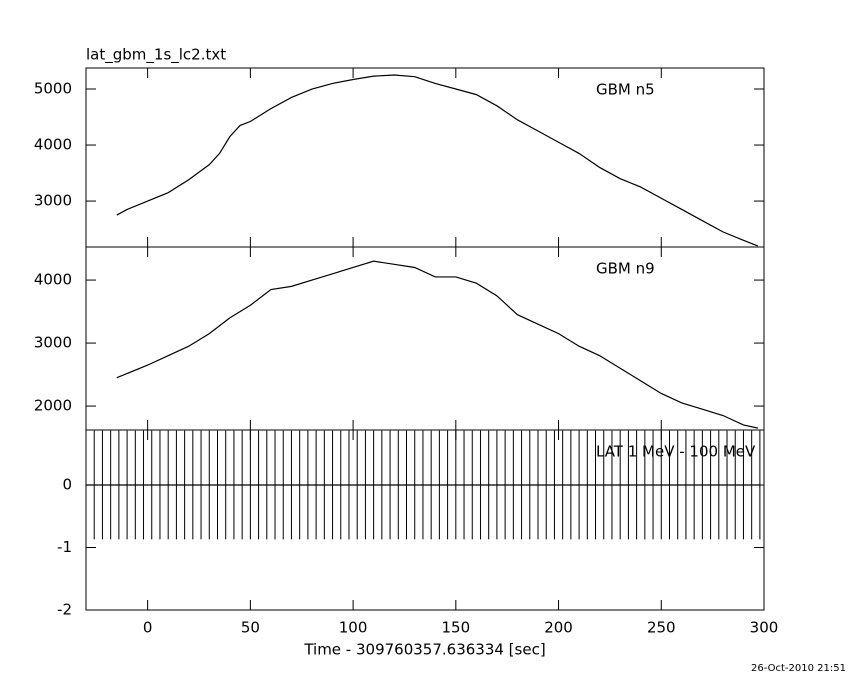  What do you see at coordinates (676, 452) in the screenshot?
I see `series-label: LAT 1 MeV - 100 MeV` at bounding box center [676, 452].